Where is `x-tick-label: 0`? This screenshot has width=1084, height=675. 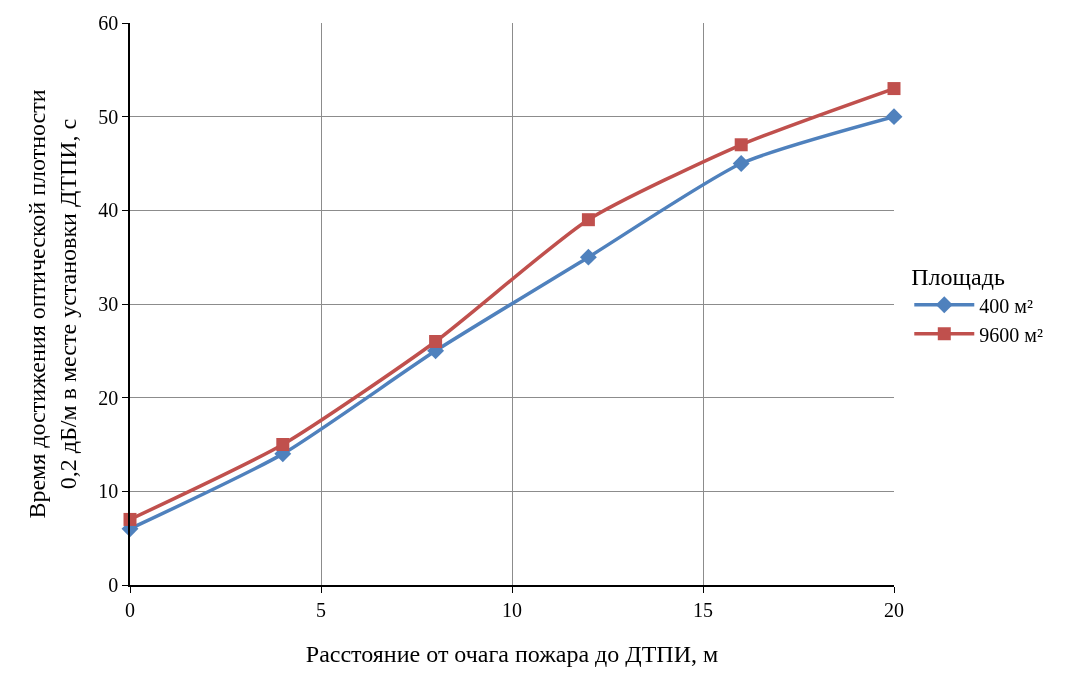
x-tick-label: 0 is located at coordinates (130, 609).